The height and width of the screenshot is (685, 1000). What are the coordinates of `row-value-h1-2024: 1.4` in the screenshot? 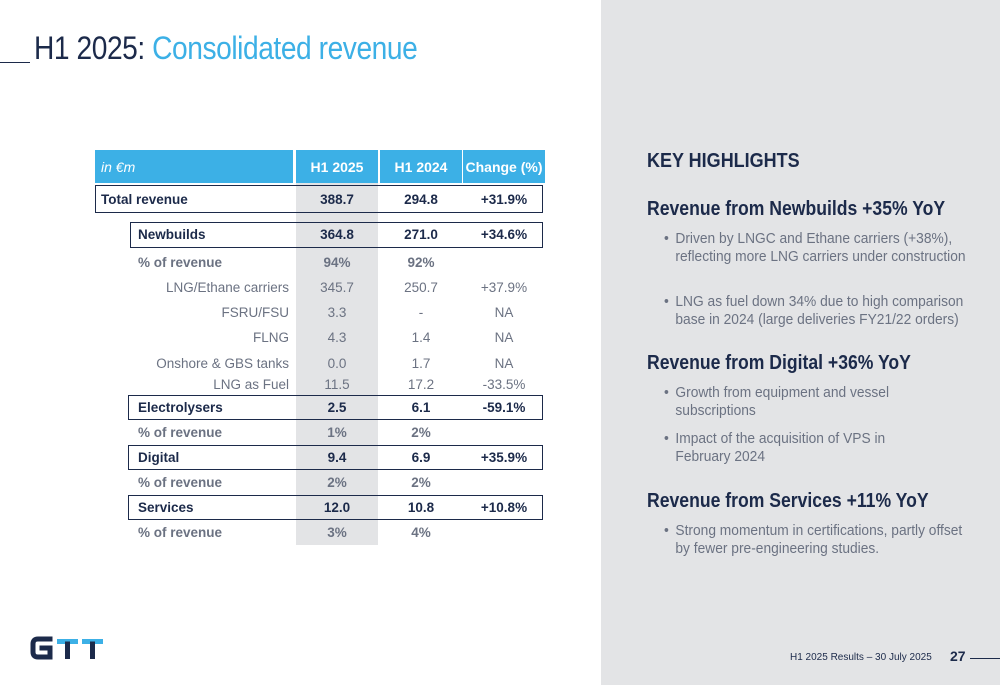 It's located at (421, 337).